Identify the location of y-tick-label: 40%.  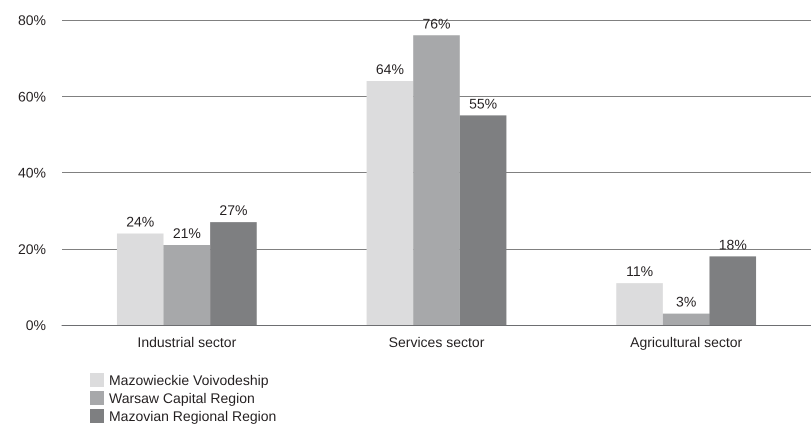
(32, 172).